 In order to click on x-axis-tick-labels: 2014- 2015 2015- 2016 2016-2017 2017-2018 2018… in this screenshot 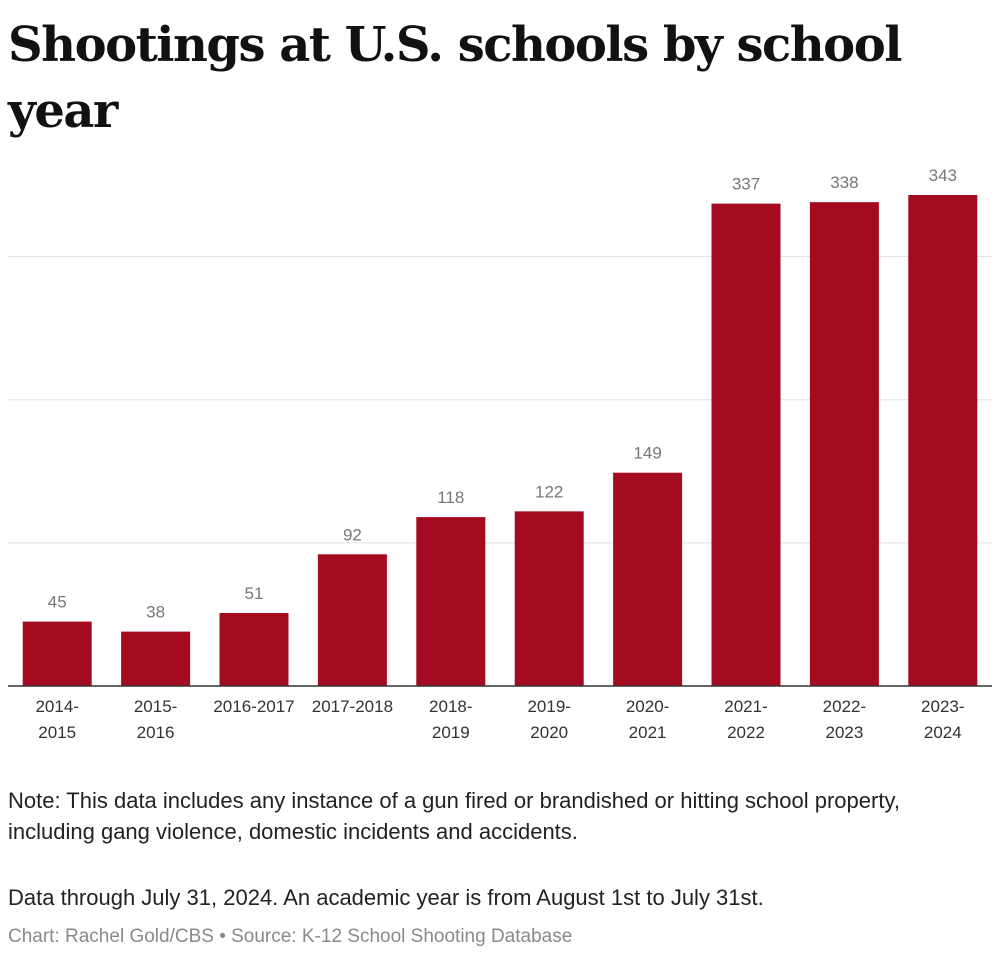, I will do `click(499, 719)`.